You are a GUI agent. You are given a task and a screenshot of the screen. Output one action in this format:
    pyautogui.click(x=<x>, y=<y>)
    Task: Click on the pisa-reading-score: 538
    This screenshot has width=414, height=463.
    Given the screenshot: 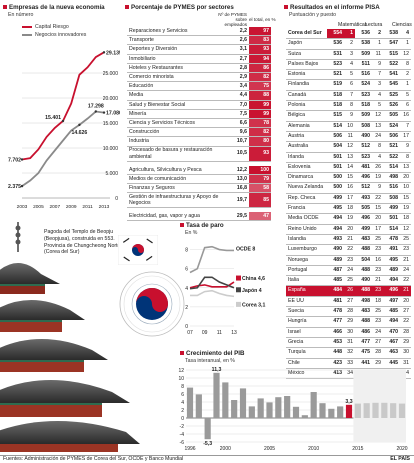 What is the action you would take?
    pyautogui.click(x=363, y=44)
    